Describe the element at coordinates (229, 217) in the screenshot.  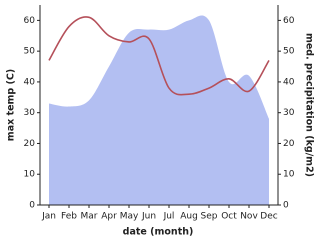
I see `x-tick-label: Oct` at that location.